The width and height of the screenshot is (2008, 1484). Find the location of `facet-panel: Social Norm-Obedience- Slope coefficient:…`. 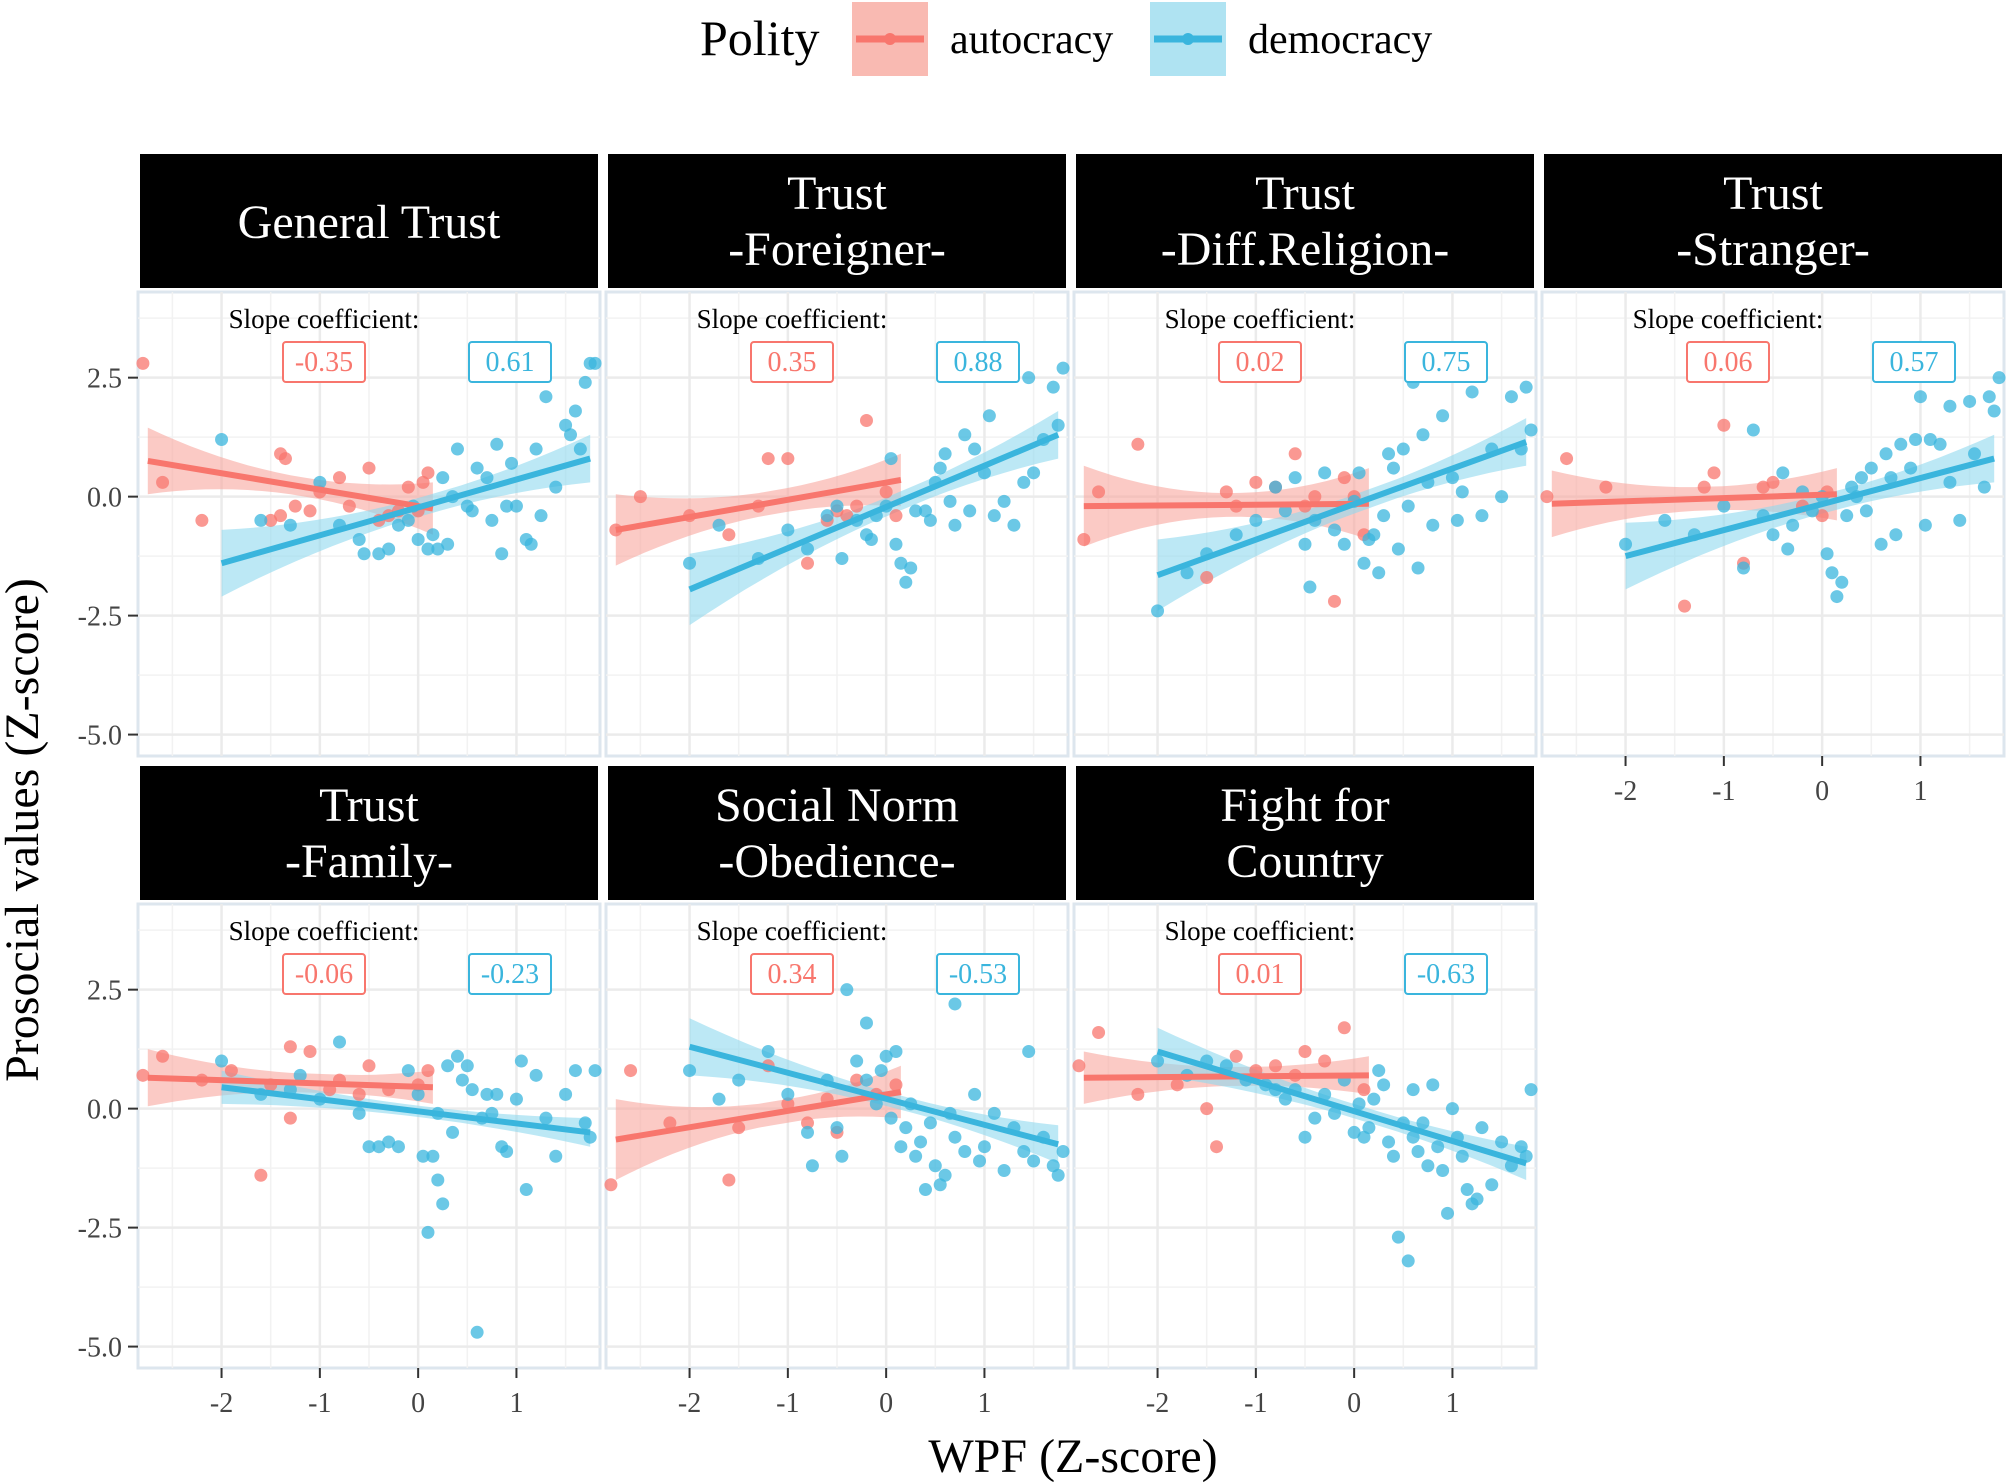

facet-panel: Social Norm-Obedience- Slope coefficient:… is located at coordinates (837, 1092).